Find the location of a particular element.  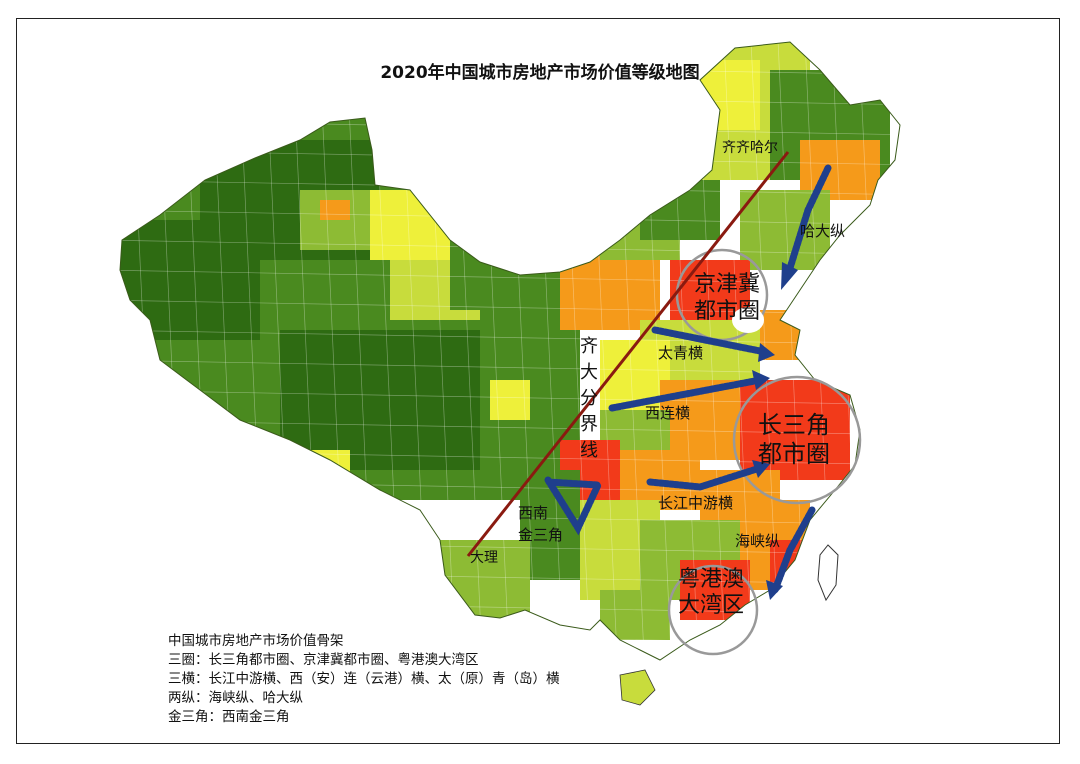

yuegangao-circle is located at coordinates (713, 610).